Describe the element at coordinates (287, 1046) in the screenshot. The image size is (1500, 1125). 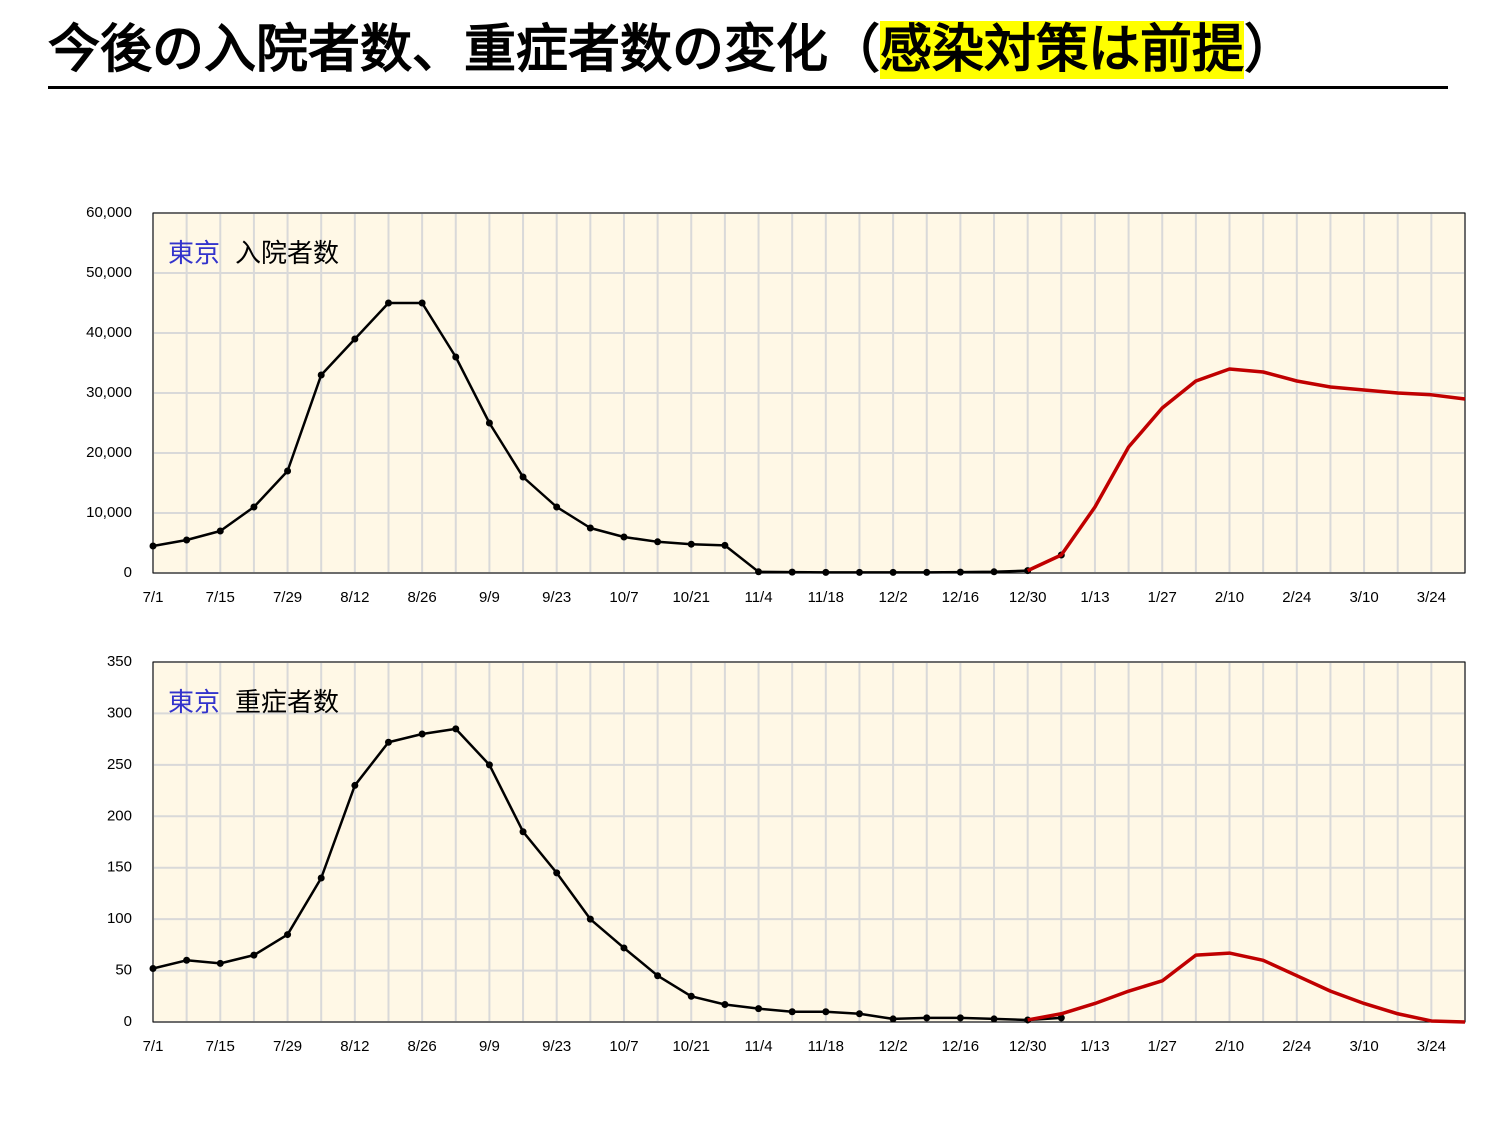
I see `x-tick-label: 7/29` at that location.